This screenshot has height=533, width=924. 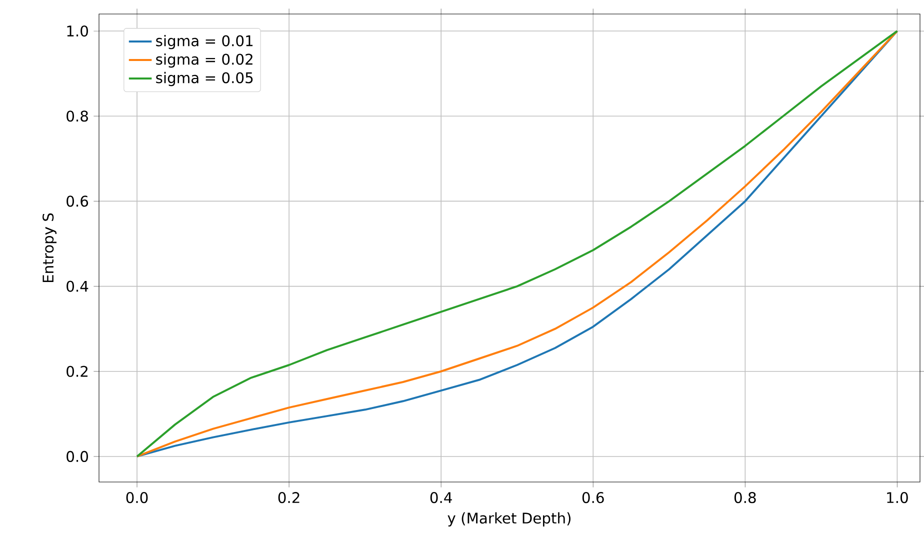 What do you see at coordinates (204, 42) in the screenshot?
I see `legend-label: sigma = 0.01` at bounding box center [204, 42].